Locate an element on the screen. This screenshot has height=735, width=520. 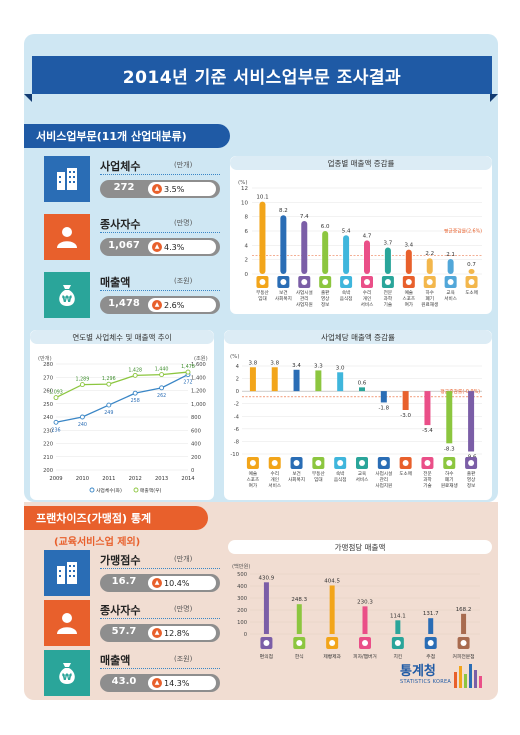
y-right-tick-label: 1,600 is located at coordinates (198, 365).